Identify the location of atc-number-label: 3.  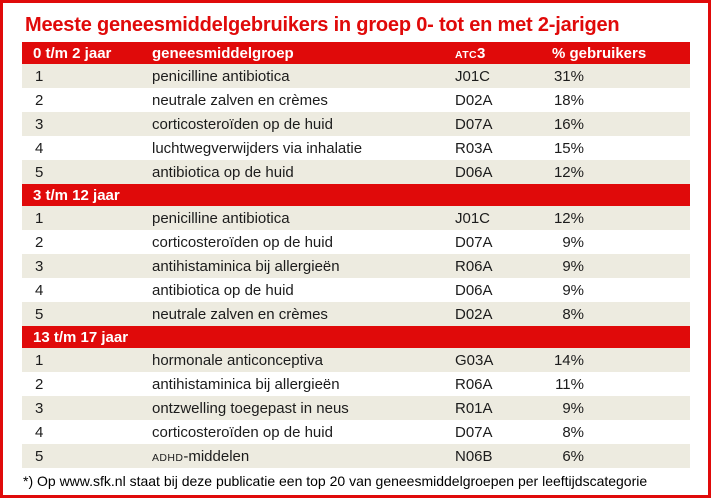
(481, 53).